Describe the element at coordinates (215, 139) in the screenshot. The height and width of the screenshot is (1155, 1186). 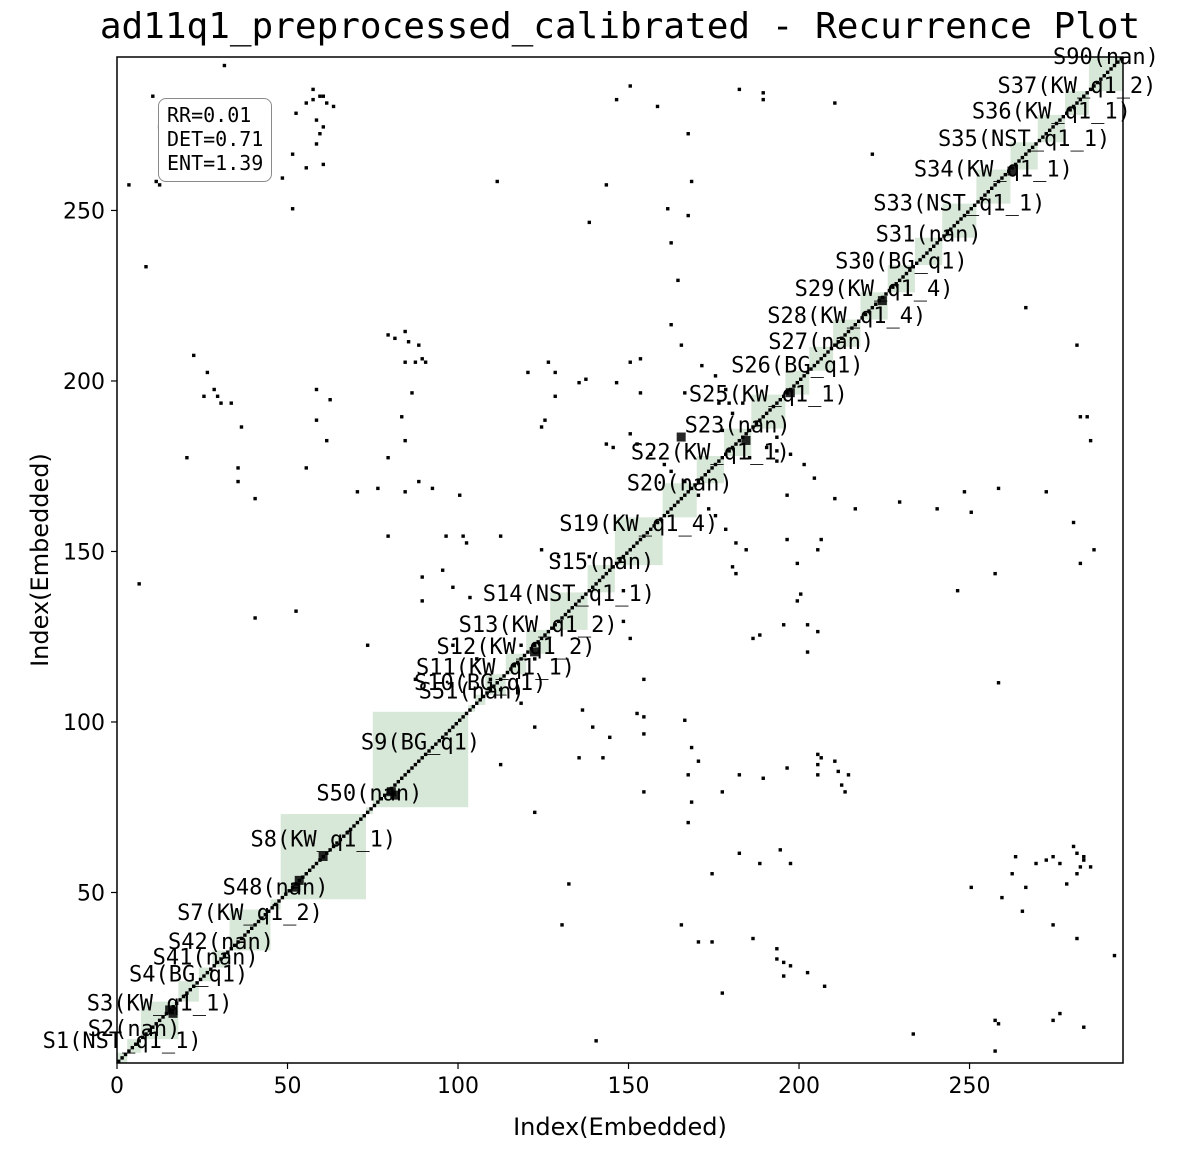
I see `stat-det: DET=0.71` at that location.